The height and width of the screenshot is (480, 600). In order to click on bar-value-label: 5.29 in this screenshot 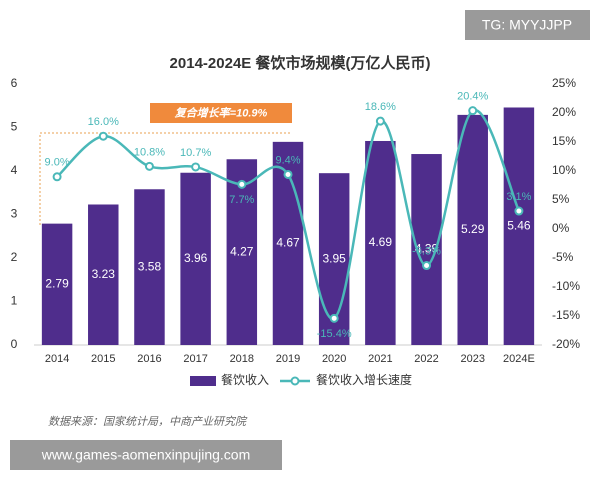, I will do `click(473, 229)`.